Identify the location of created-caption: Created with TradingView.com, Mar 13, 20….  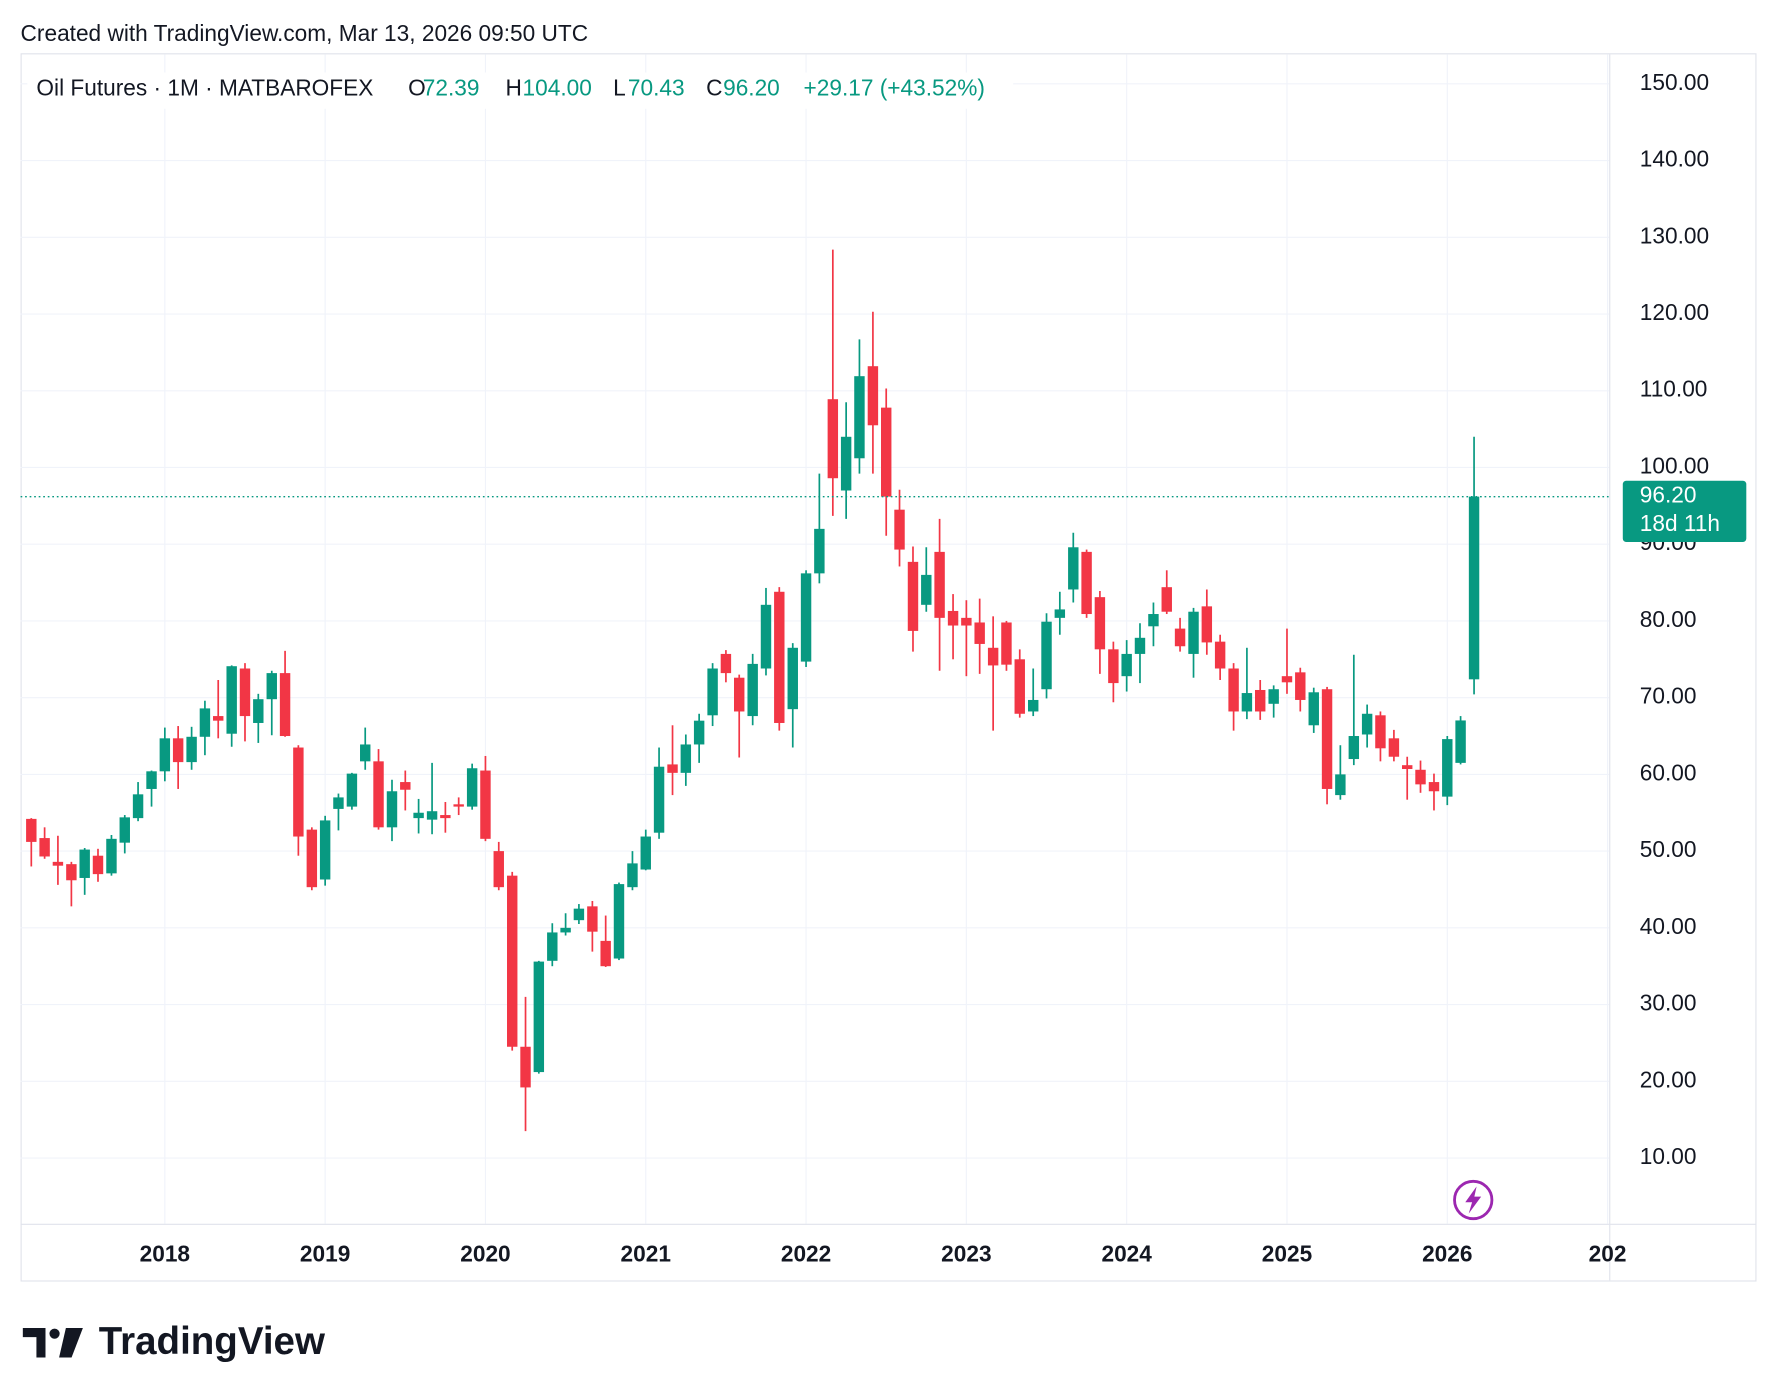
(305, 33).